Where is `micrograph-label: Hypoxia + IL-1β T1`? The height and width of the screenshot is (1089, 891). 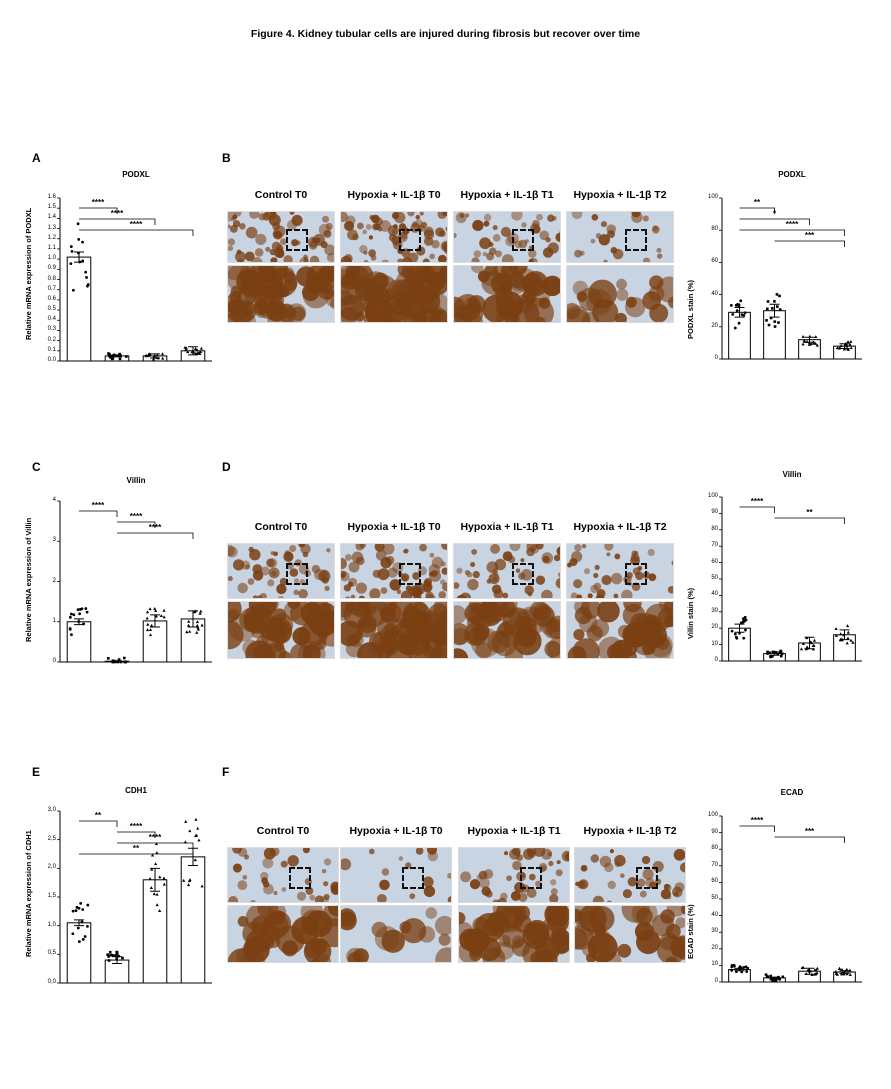 micrograph-label: Hypoxia + IL-1β T1 is located at coordinates (507, 195).